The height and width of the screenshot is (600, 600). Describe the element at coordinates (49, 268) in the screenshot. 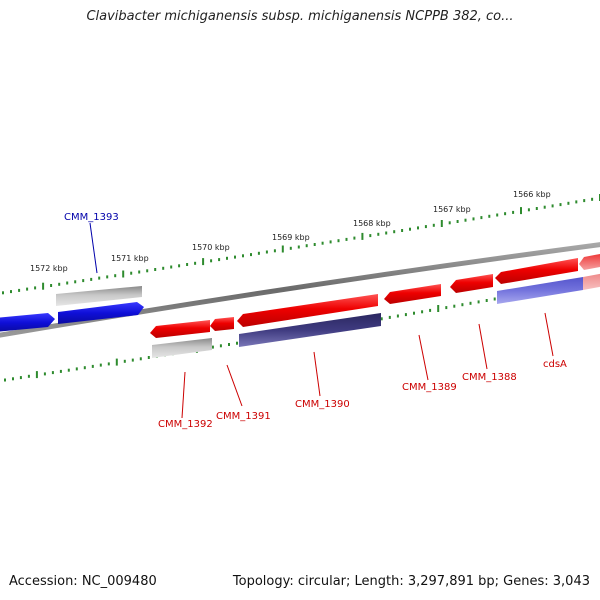

I see `ruler-label: 1572 kbp` at that location.